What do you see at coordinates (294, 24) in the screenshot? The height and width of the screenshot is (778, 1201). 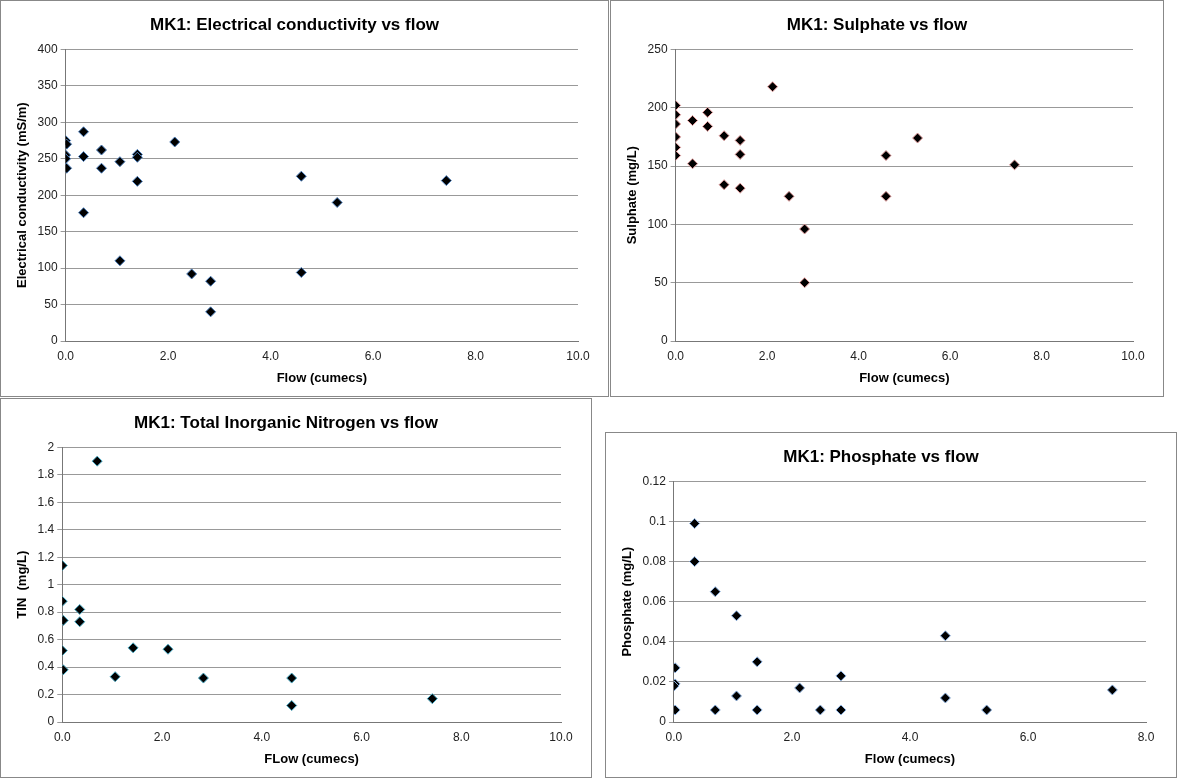 I see `chart-title: MK1: Electrical conductivity vs flow` at bounding box center [294, 24].